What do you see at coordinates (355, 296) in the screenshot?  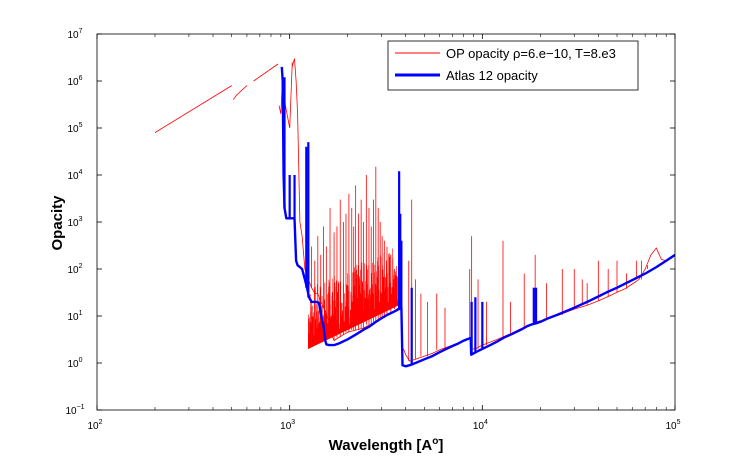 I see `op-series-noise` at bounding box center [355, 296].